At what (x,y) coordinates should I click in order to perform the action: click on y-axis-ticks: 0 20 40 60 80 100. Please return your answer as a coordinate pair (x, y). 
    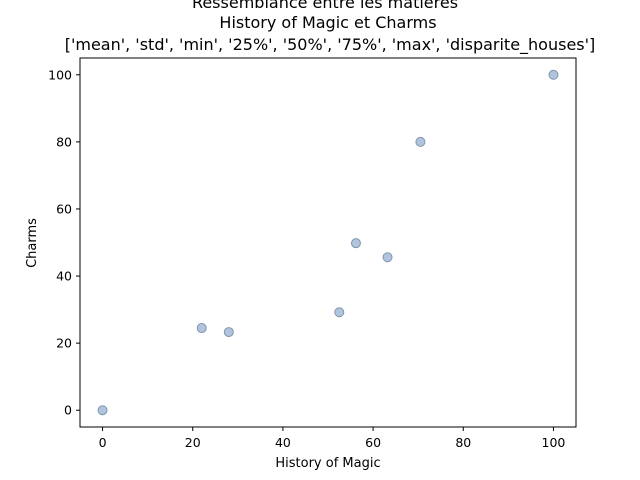
    Looking at the image, I should click on (64, 242).